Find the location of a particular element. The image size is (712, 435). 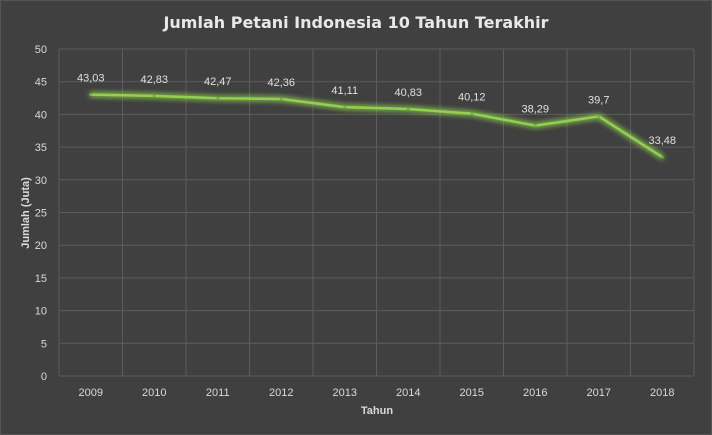

x-axis-title: Tahun is located at coordinates (377, 411).